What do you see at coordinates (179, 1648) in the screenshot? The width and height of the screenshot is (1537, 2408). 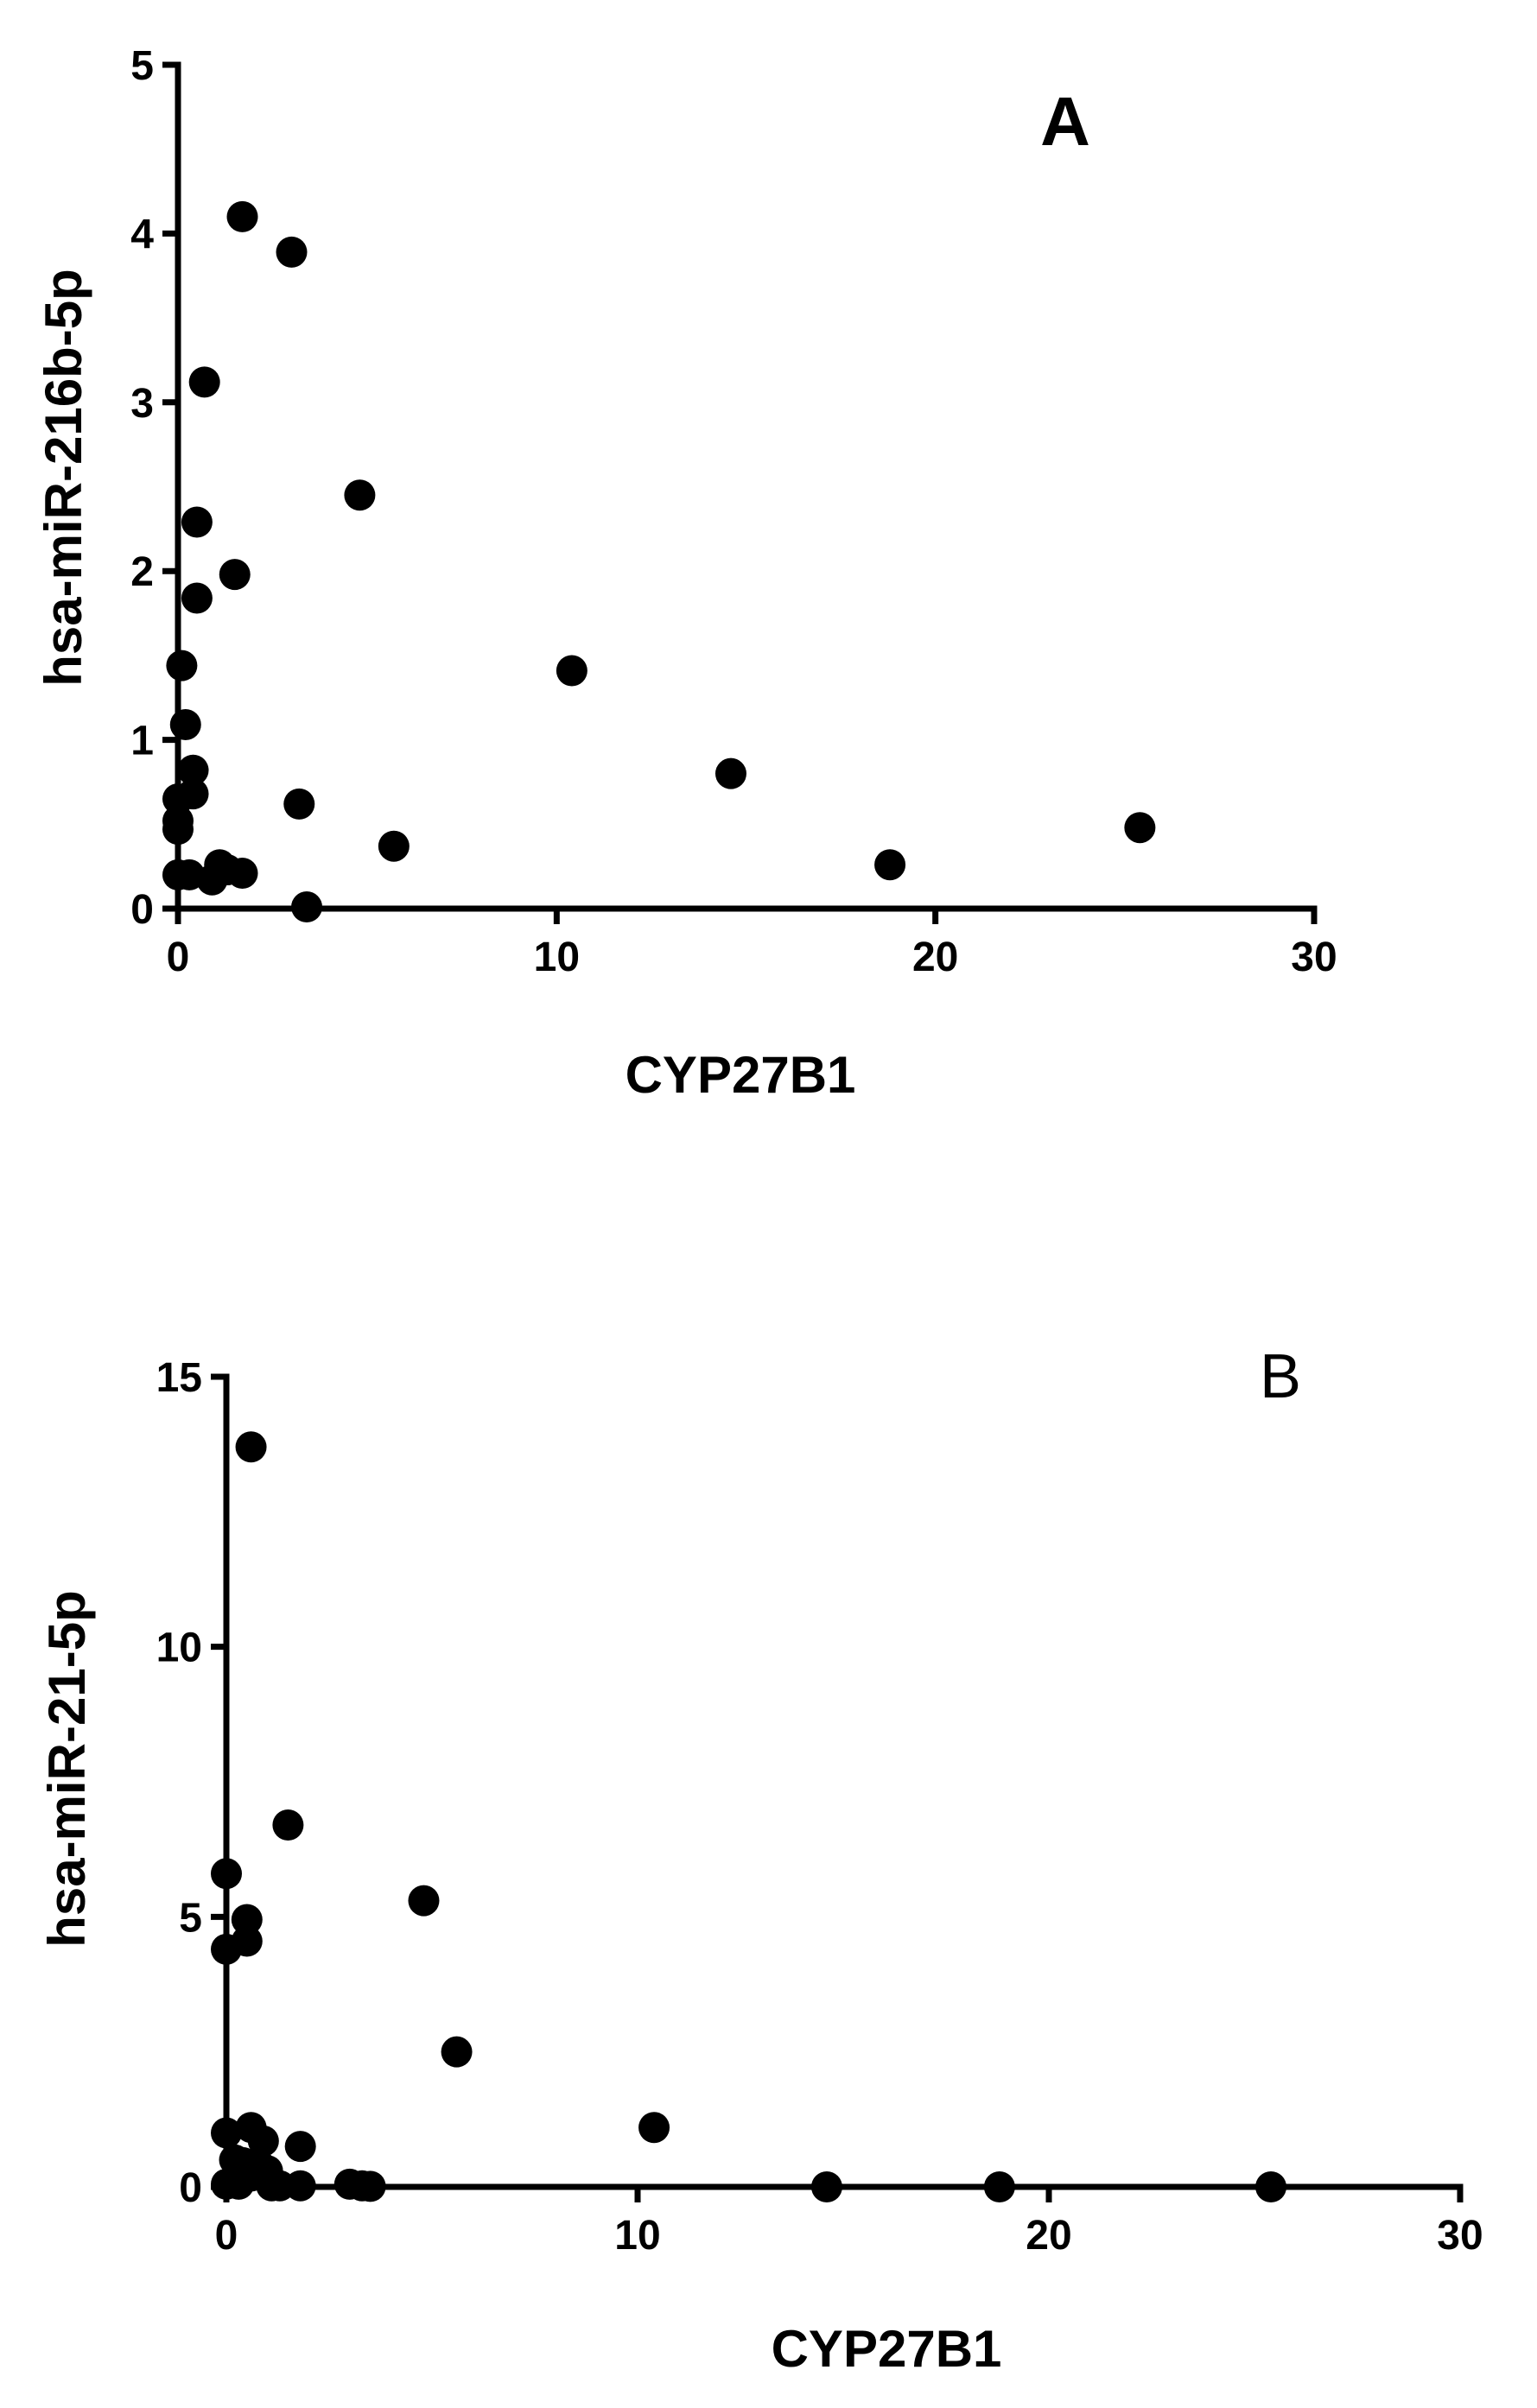 I see `panel-b-y-tick-label: 10` at bounding box center [179, 1648].